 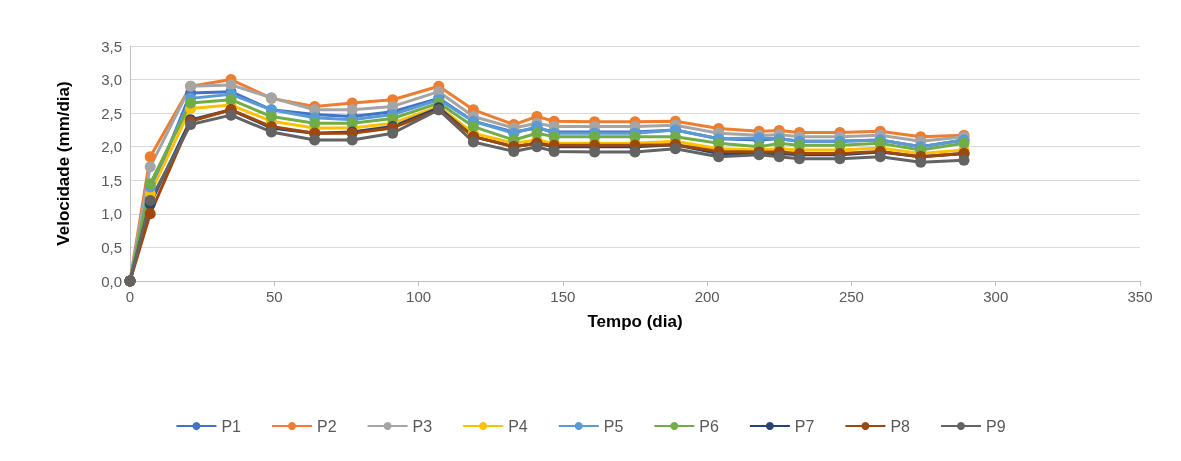 What do you see at coordinates (111, 46) in the screenshot?
I see `y-tick-label: 3,5` at bounding box center [111, 46].